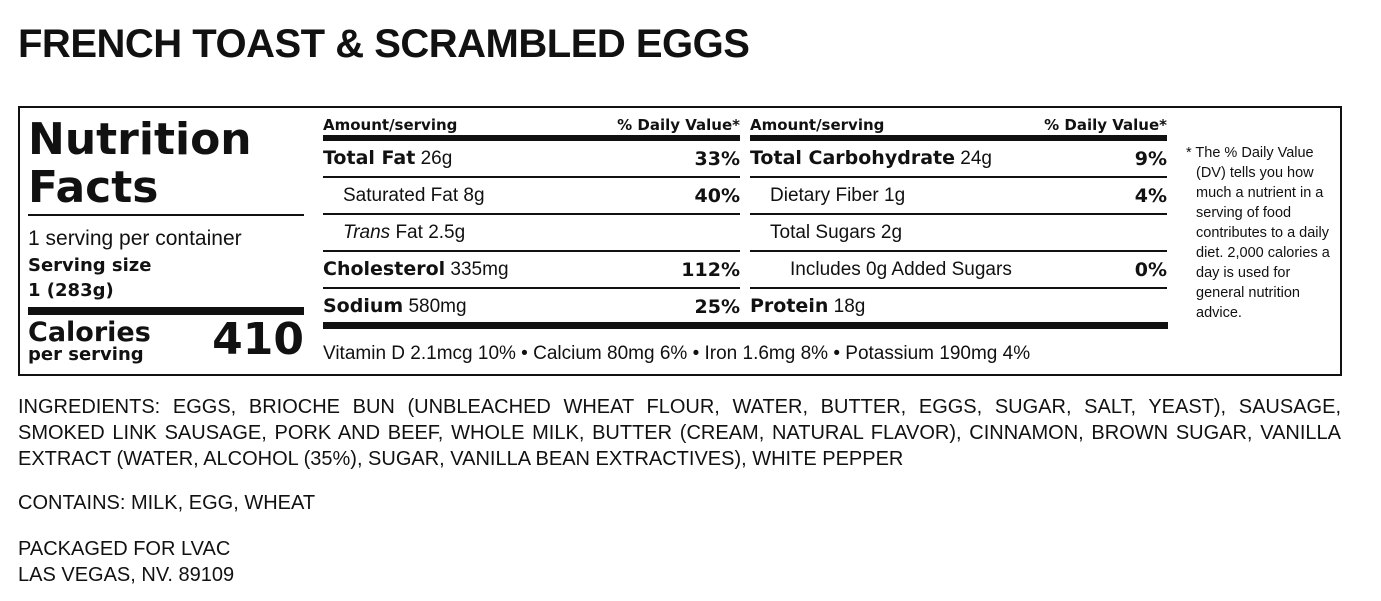  Describe the element at coordinates (1150, 269) in the screenshot. I see `daily-value: 0%` at that location.